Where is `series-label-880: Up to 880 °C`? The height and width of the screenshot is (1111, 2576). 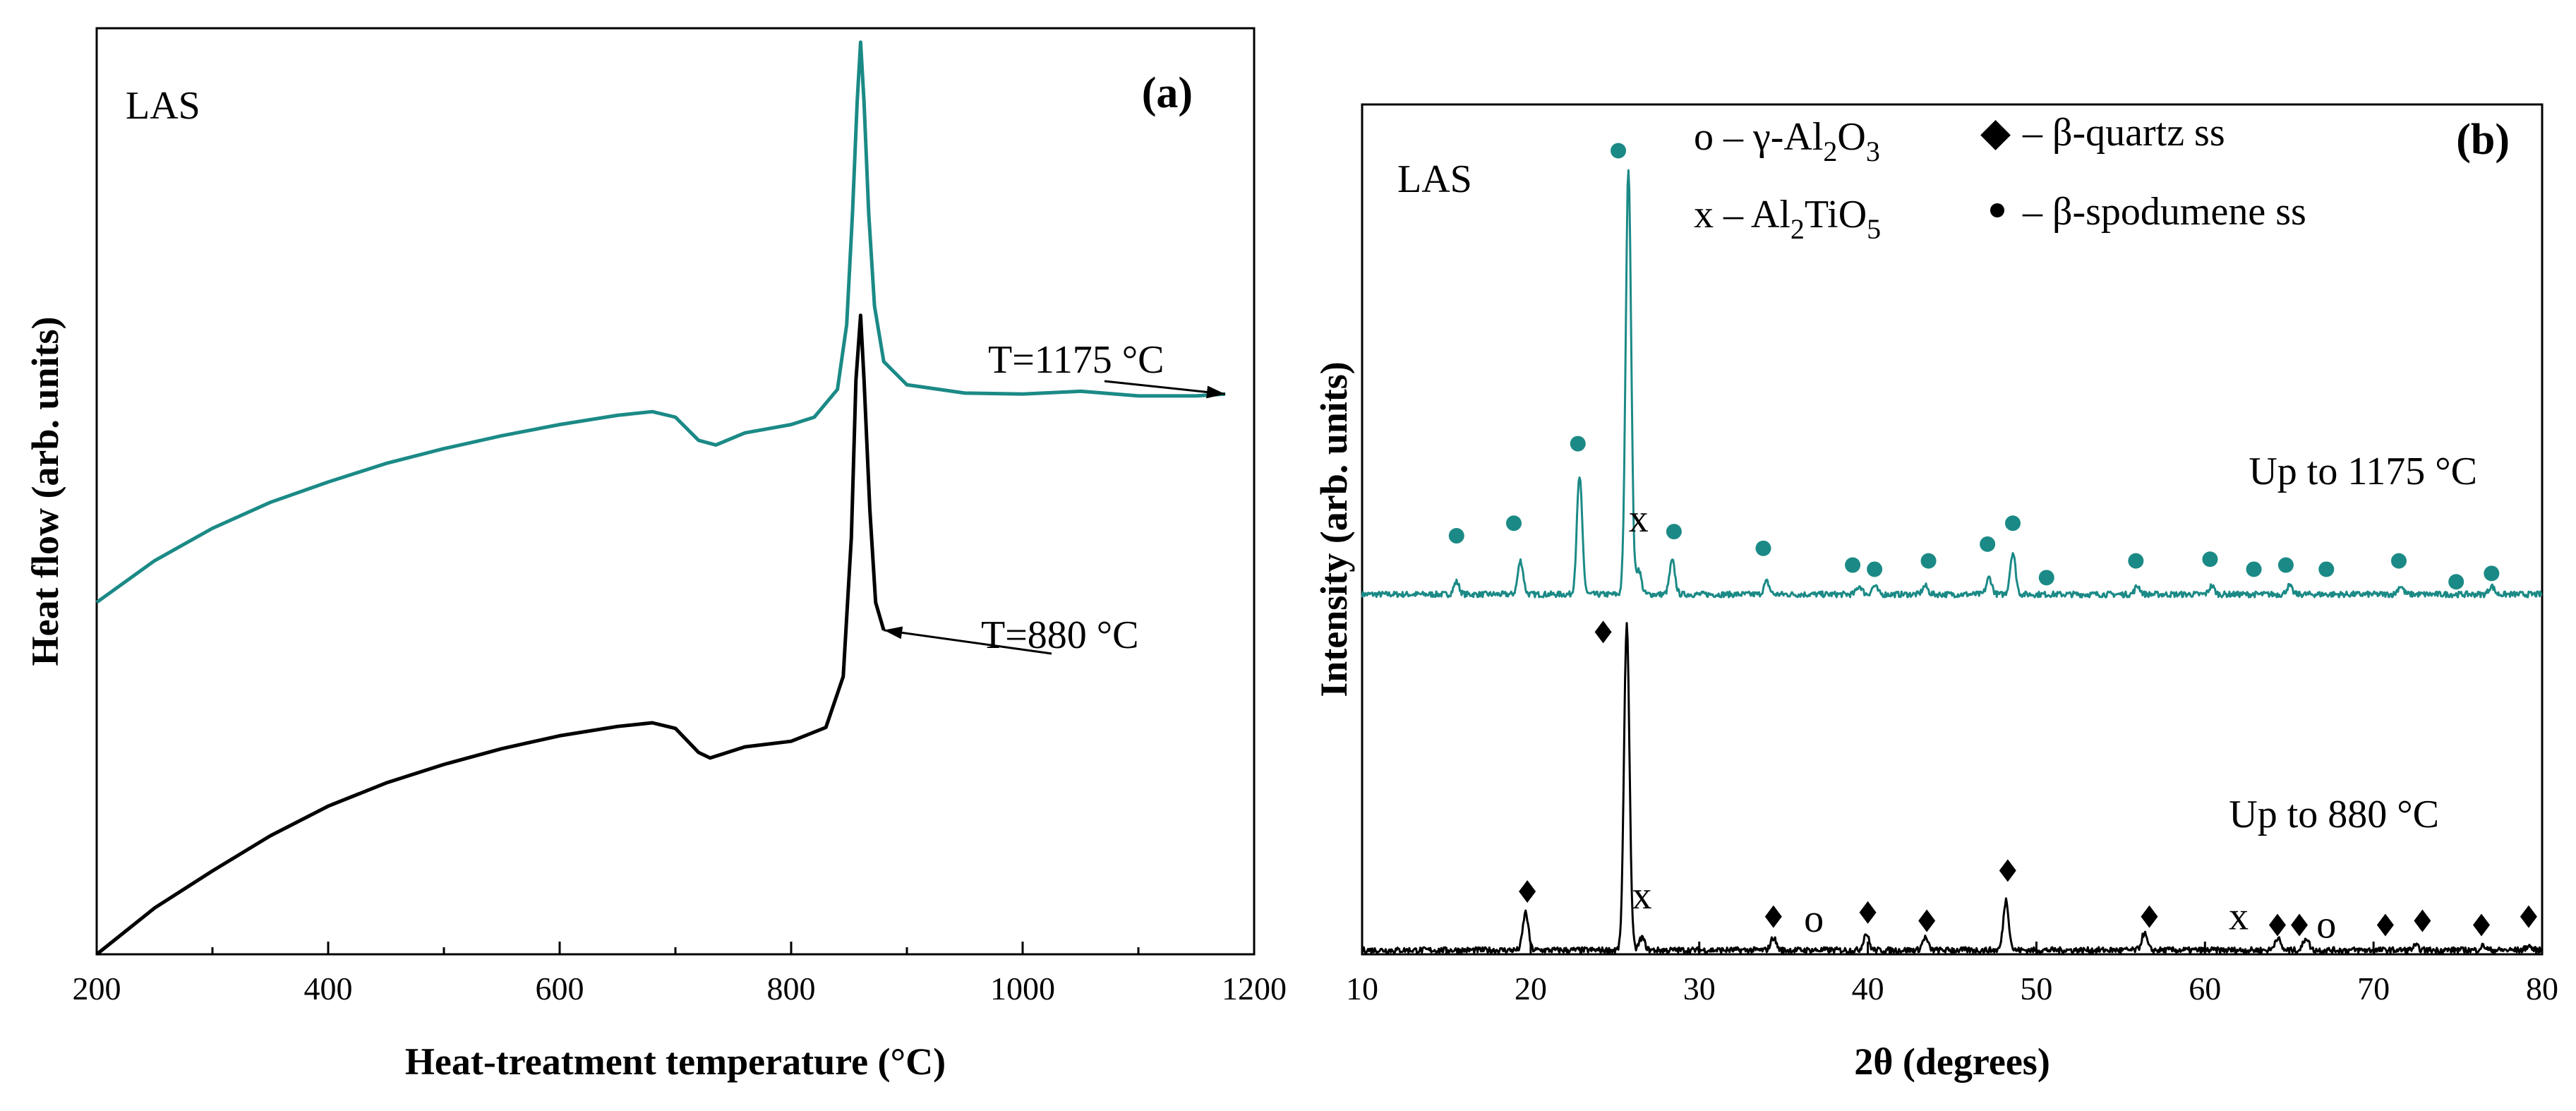 series-label-880: Up to 880 °C is located at coordinates (2334, 815).